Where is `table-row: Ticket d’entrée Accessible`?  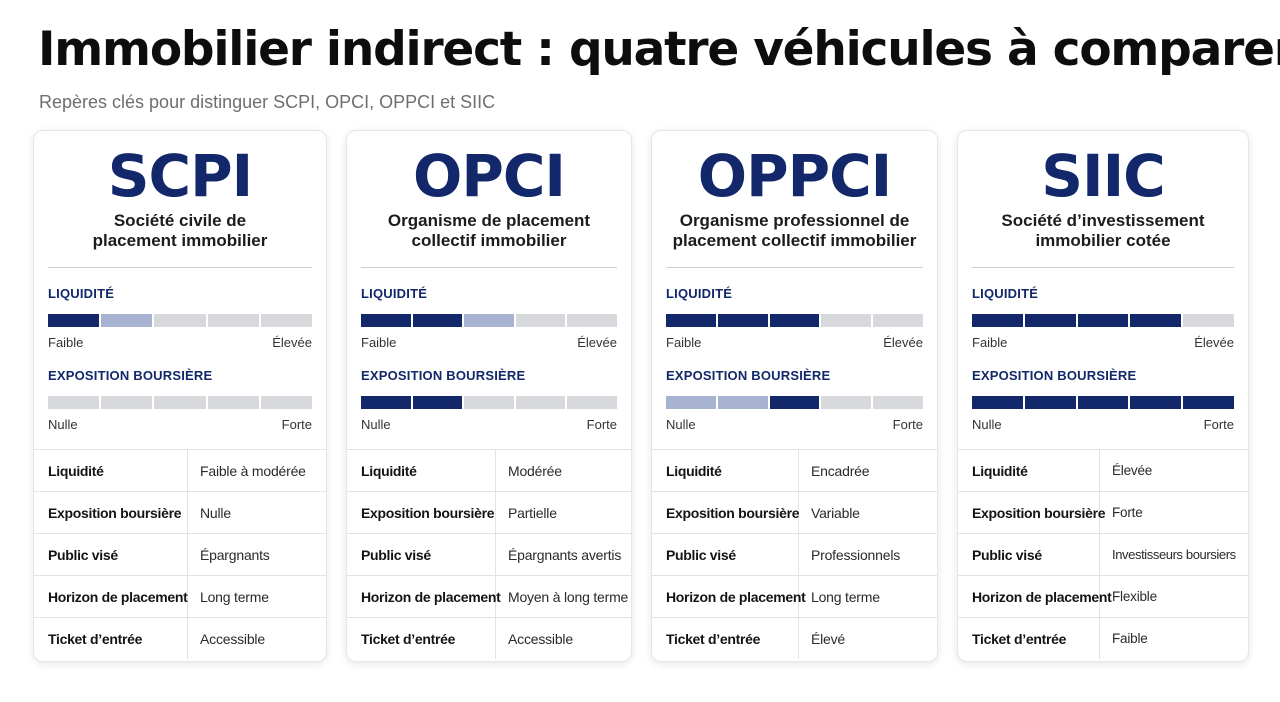
table-row: Ticket d’entrée Accessible is located at coordinates (180, 638).